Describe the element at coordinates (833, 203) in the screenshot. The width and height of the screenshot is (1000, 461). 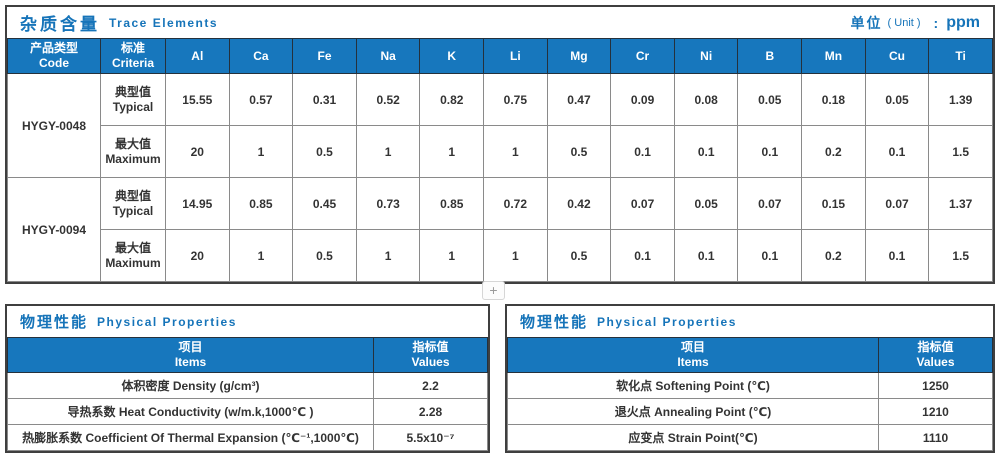
I see `value-cell: 0.15` at that location.